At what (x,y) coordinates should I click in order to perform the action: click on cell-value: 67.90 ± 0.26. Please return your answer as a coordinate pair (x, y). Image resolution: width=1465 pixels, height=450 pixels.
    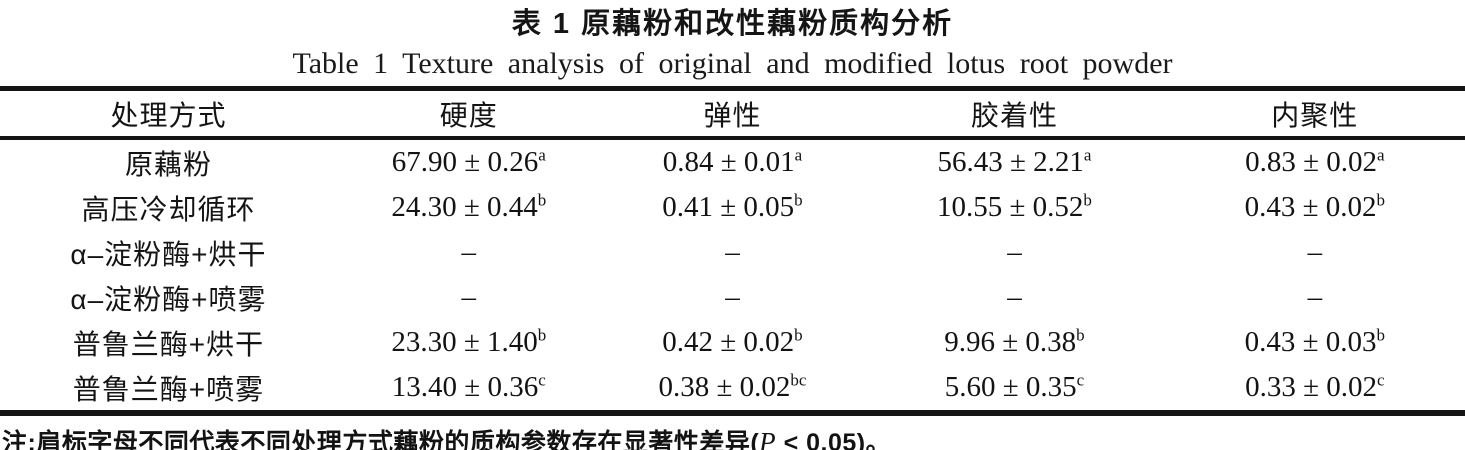
    Looking at the image, I should click on (465, 162).